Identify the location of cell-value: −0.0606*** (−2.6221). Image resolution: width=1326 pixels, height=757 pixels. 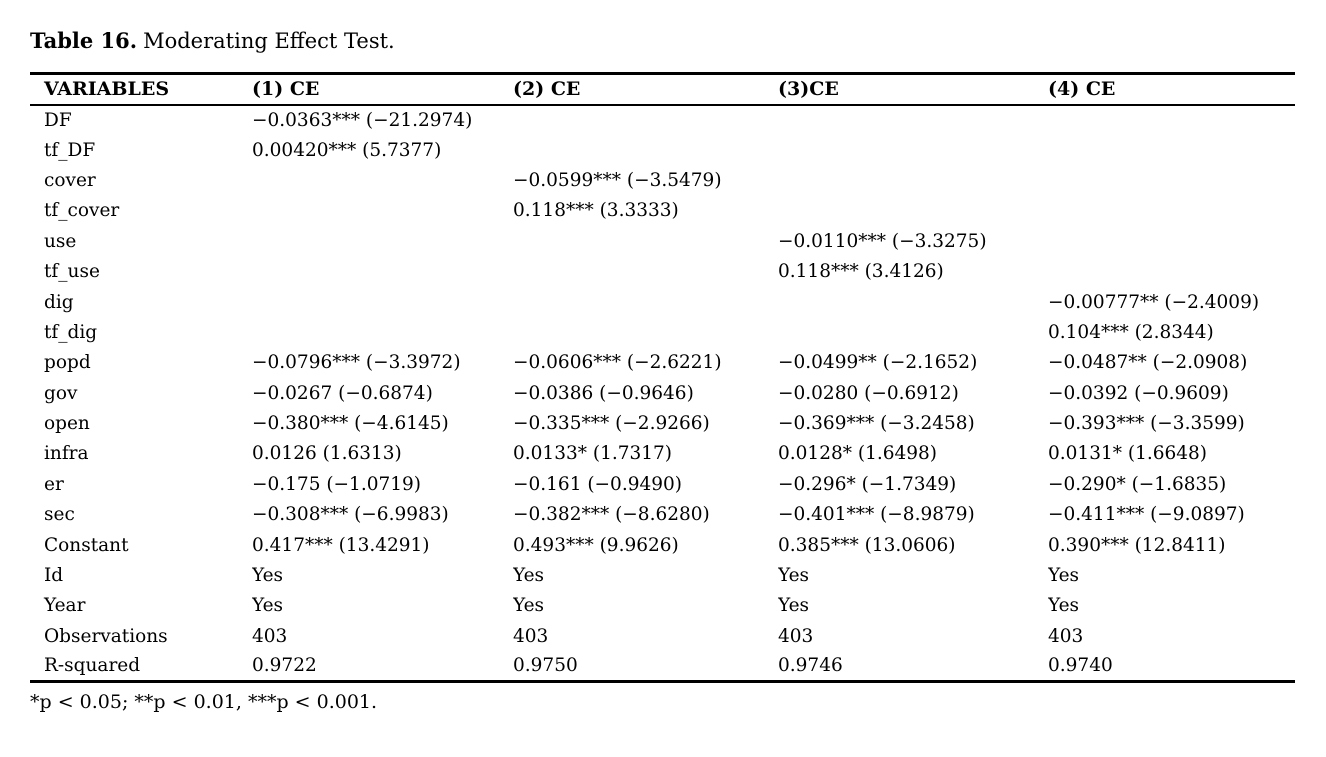
(617, 363).